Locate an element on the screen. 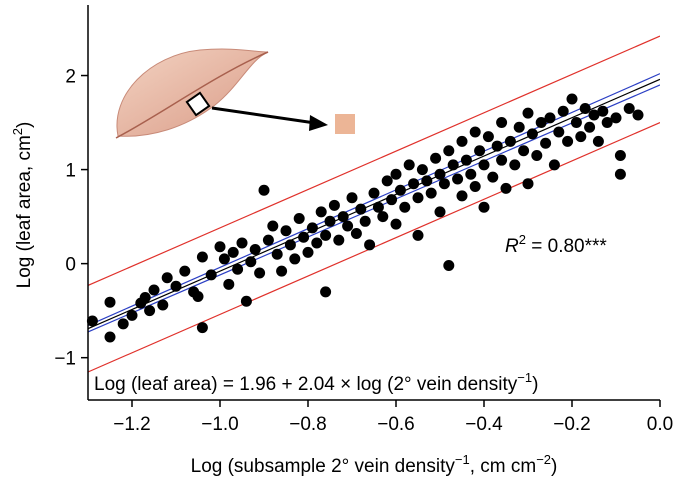  r2-value: = 0.80*** is located at coordinates (566, 246).